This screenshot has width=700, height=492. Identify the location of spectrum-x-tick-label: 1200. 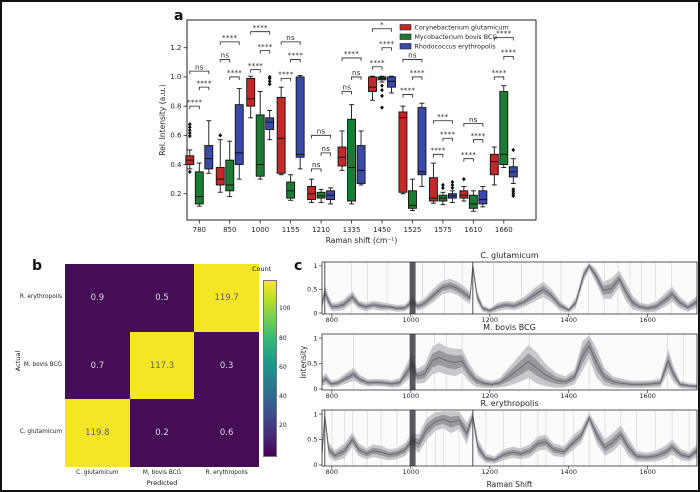
(489, 320).